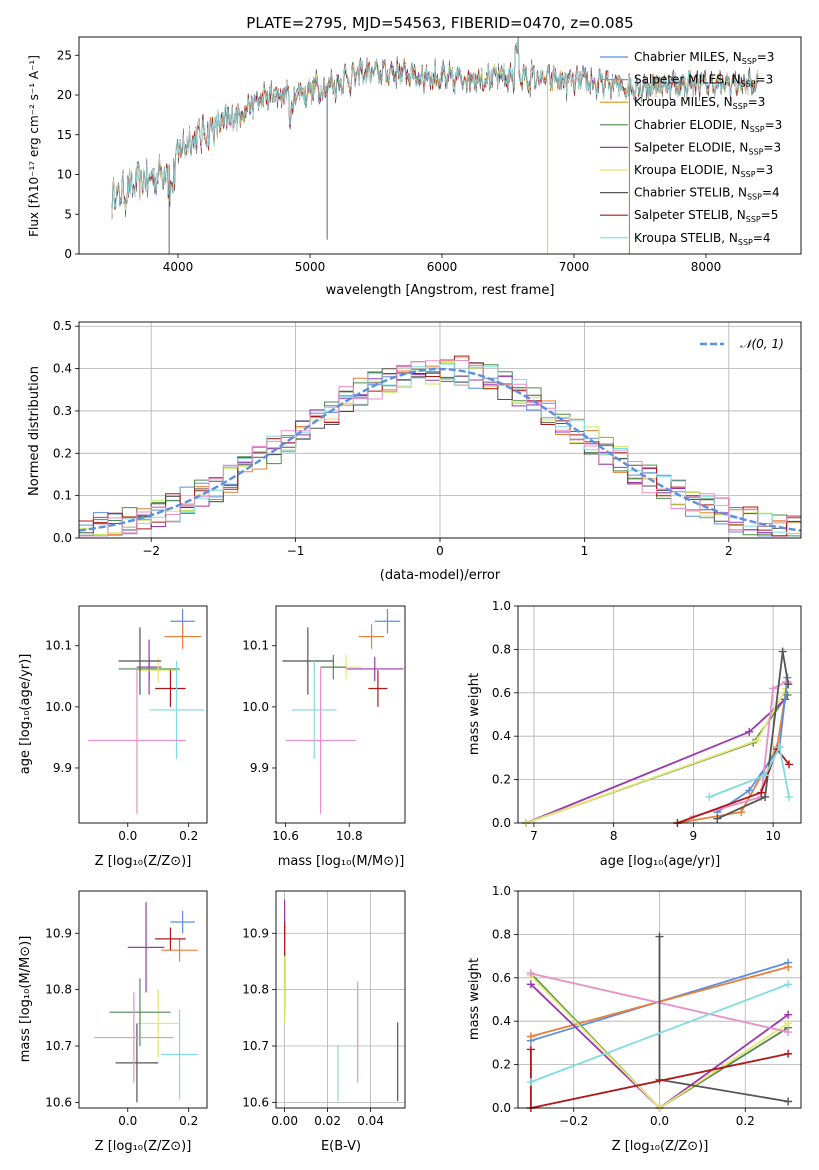  Describe the element at coordinates (259, 768) in the screenshot. I see `y-tick-label: 9.9` at that location.